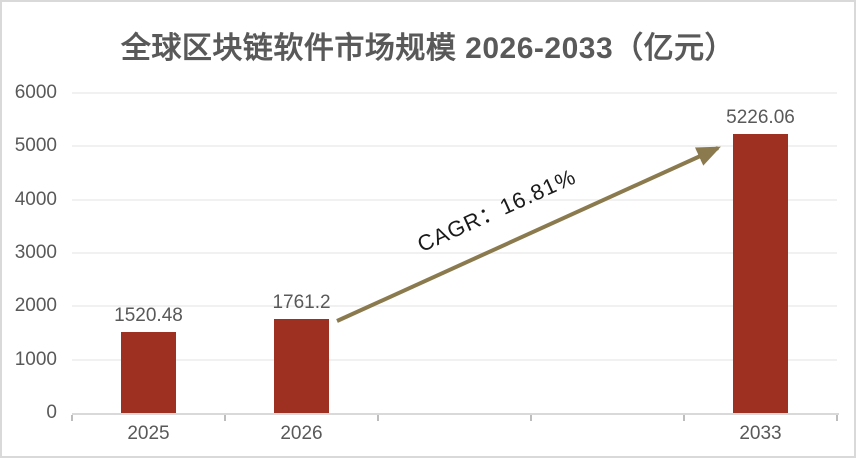 The height and width of the screenshot is (458, 856). Describe the element at coordinates (148, 433) in the screenshot. I see `x-axis-category-label: 2025` at that location.